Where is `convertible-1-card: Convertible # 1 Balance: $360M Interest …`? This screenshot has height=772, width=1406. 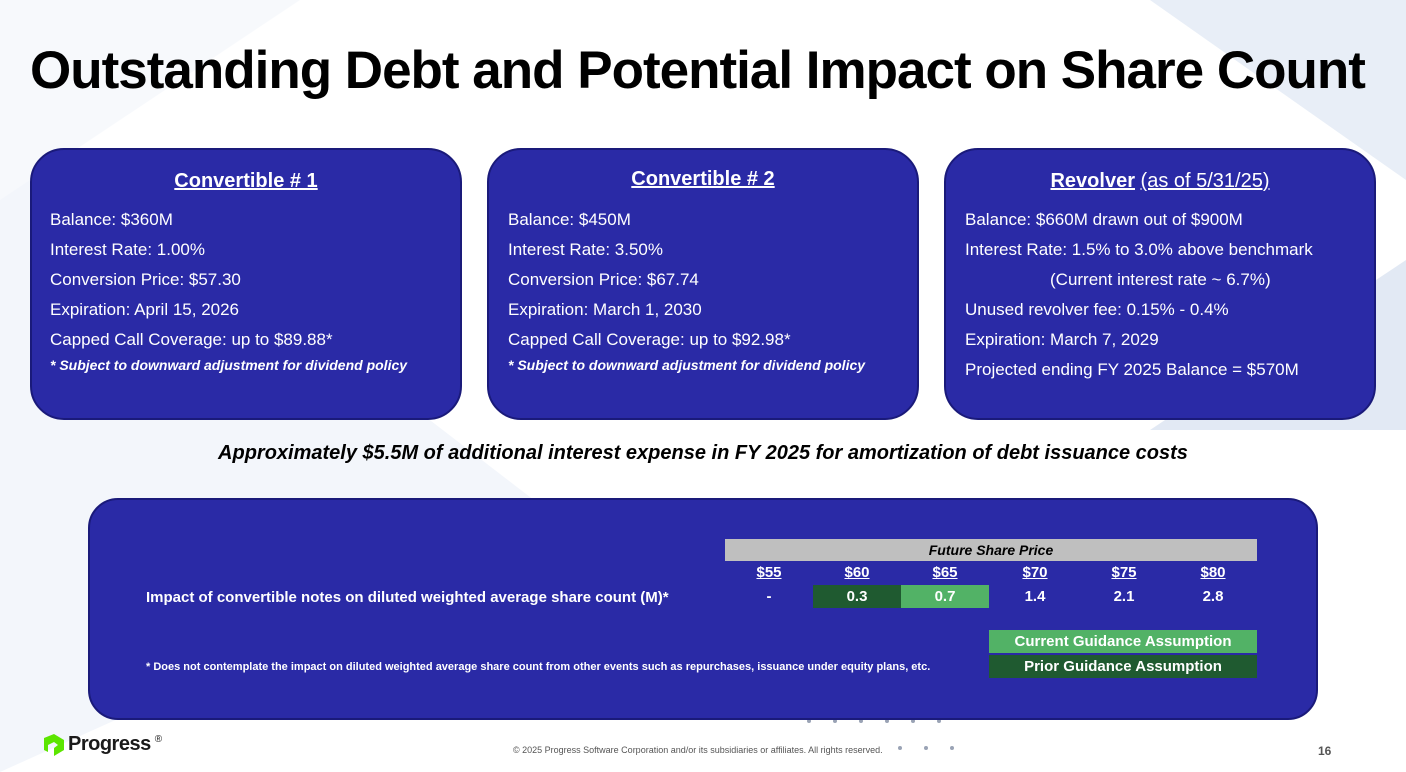
convertible-1-card: Convertible # 1 Balance: $360M Interest … is located at coordinates (246, 284).